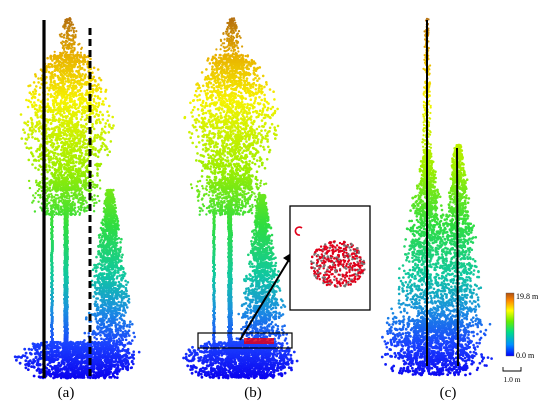 The height and width of the screenshot is (407, 550). I want to click on panel-label-c: (c), so click(448, 393).